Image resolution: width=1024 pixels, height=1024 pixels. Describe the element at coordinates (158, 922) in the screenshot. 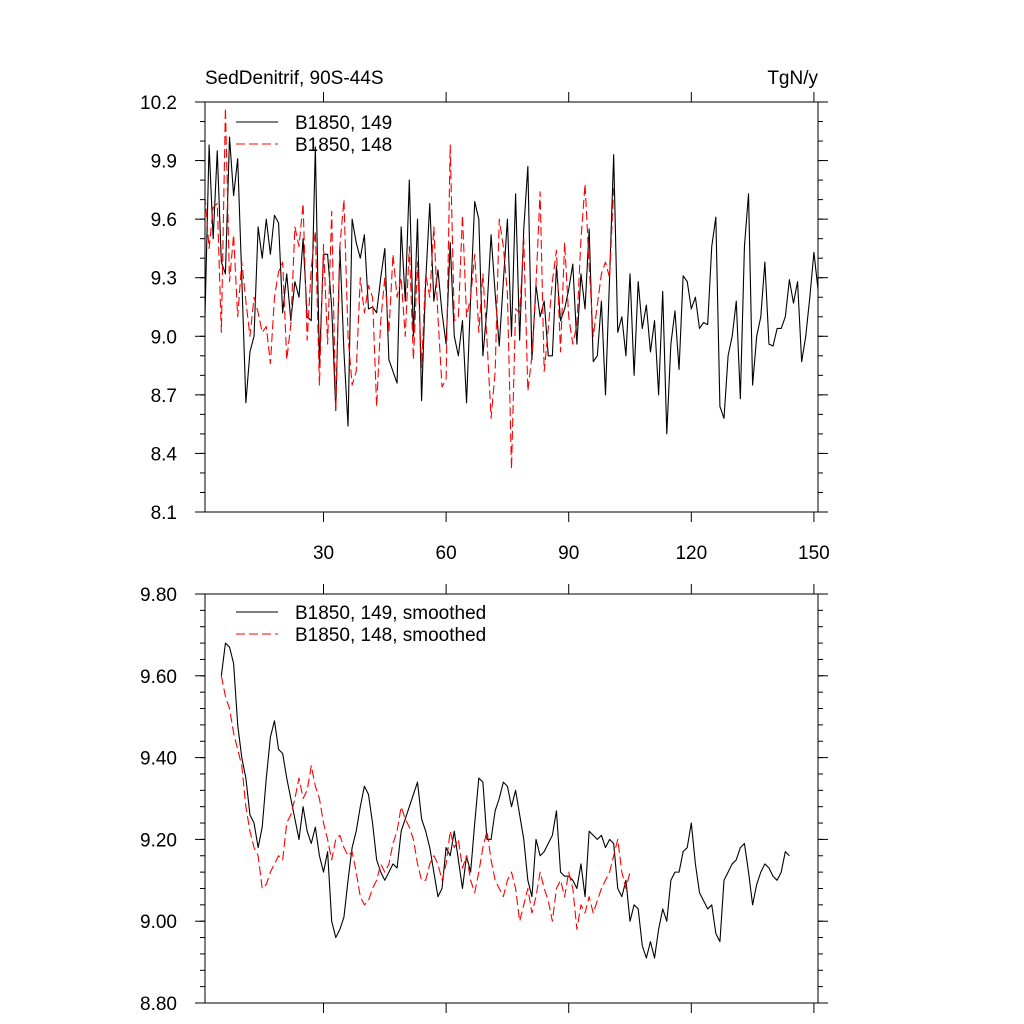

I see `bottom-y-tick-label: 9.00` at that location.